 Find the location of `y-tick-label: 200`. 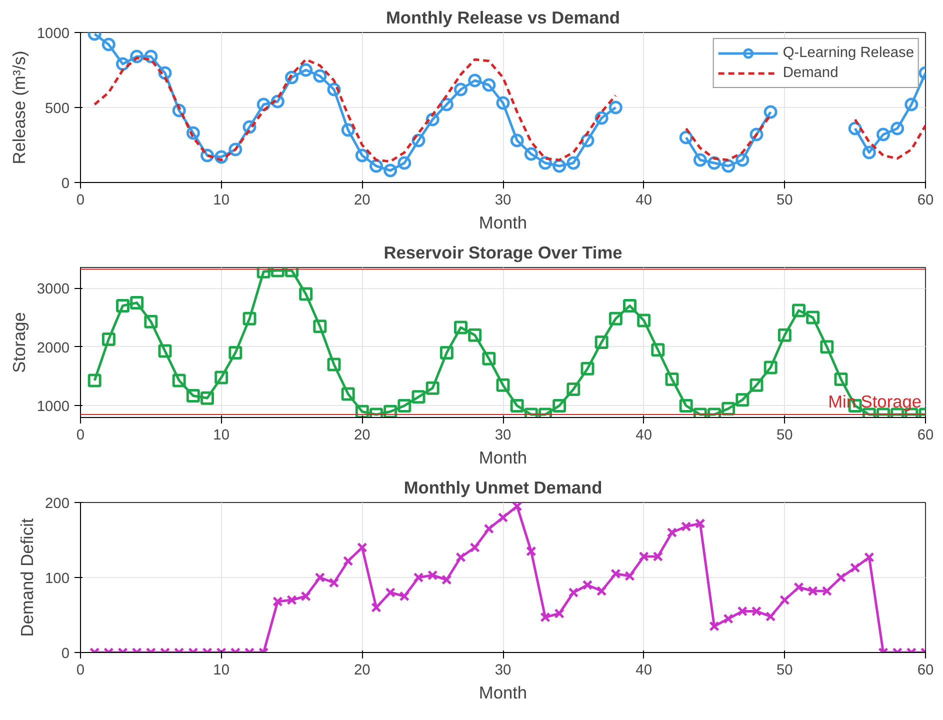

y-tick-label: 200 is located at coordinates (57, 504).